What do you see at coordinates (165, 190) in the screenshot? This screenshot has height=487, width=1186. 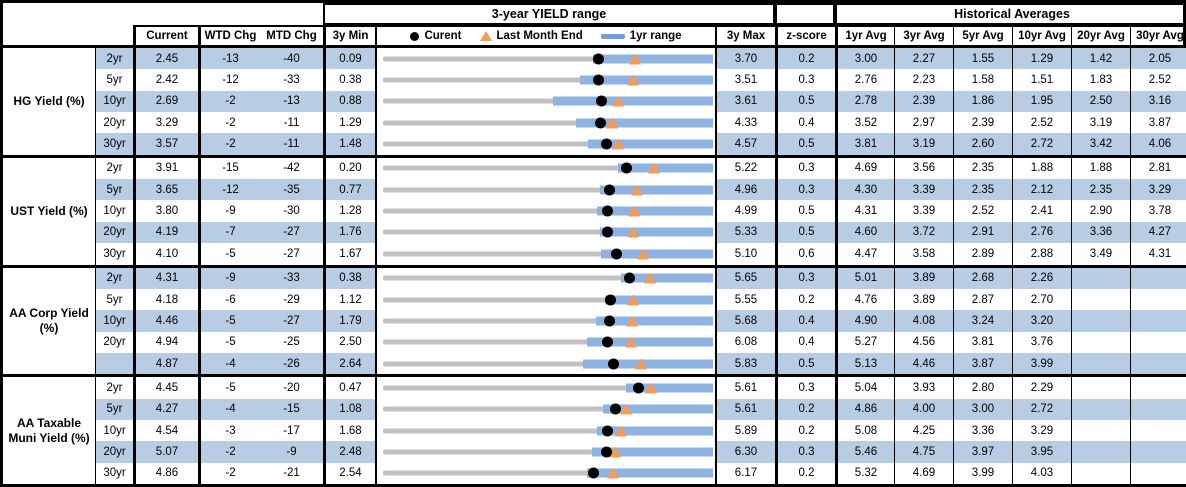 I see `current-cell: 3.65` at bounding box center [165, 190].